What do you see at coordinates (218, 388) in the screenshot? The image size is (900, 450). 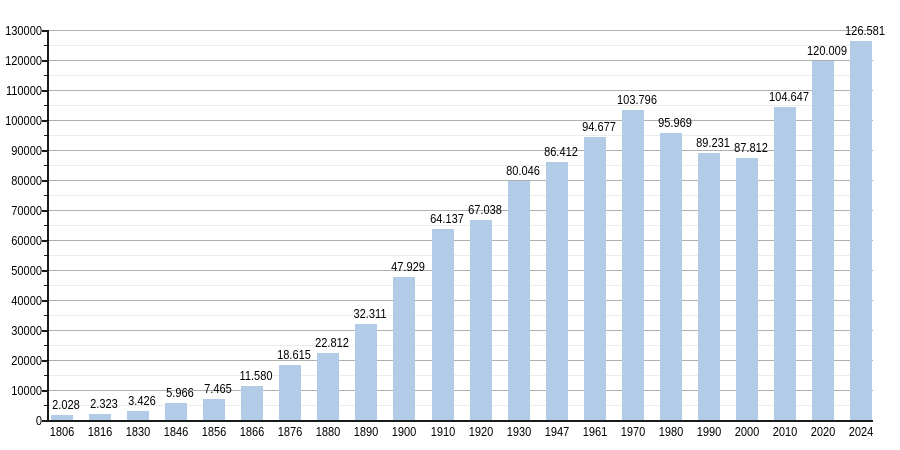 I see `bar-value-label: 7.465` at bounding box center [218, 388].